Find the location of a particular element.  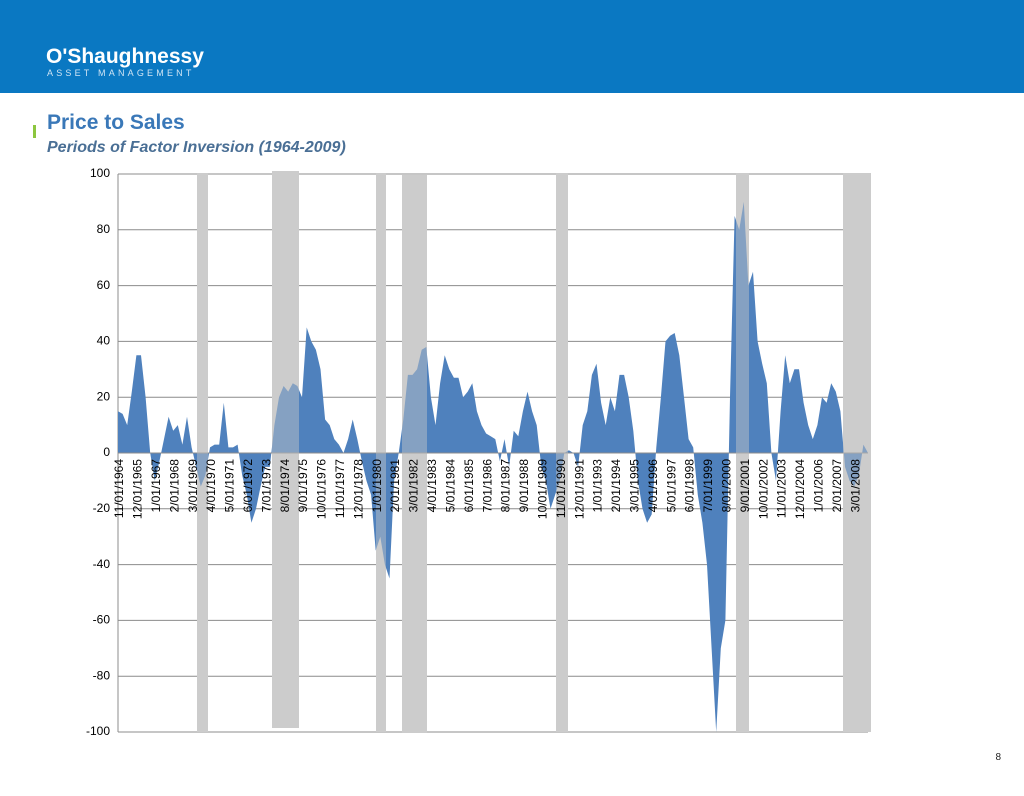

y-tick-label: -40 is located at coordinates (102, 564).